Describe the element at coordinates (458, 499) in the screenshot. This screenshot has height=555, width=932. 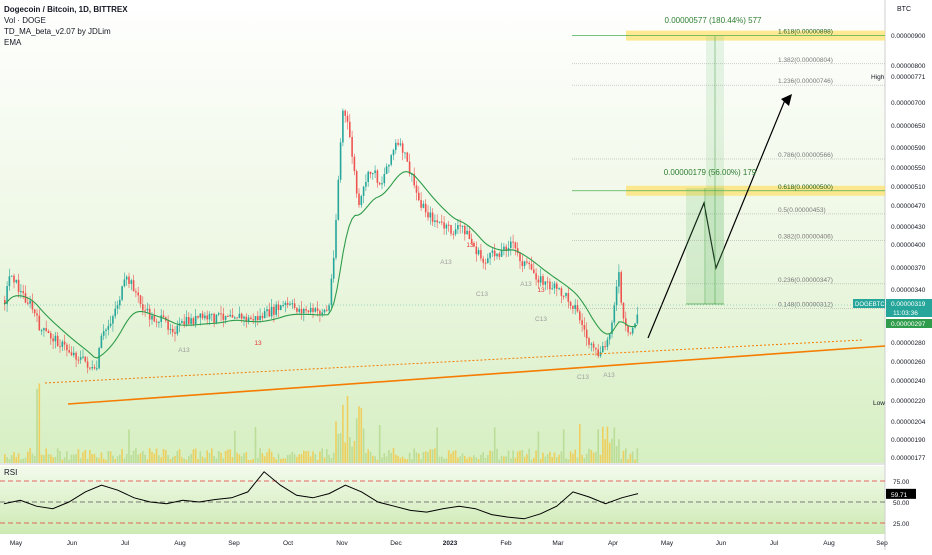
I see `rsi-pane: 75.00 50.00 25.00 59.71` at that location.